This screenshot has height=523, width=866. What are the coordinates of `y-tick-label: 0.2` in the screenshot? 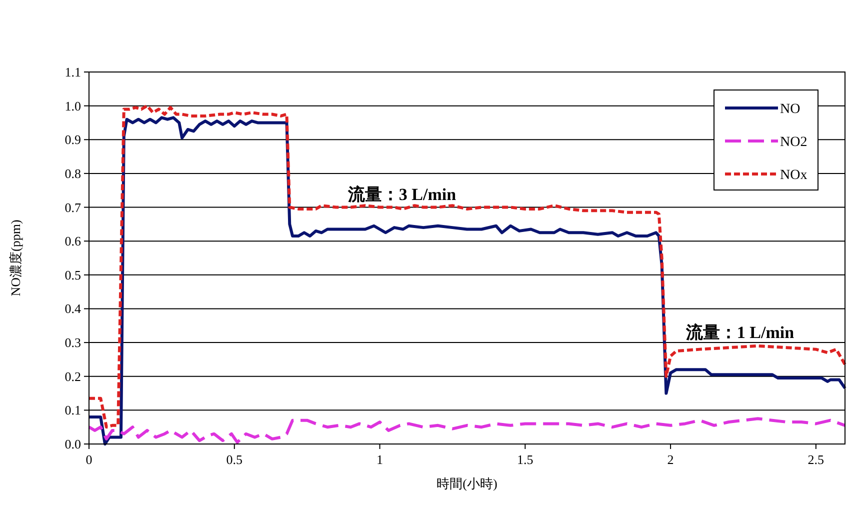 It's located at (72, 376).